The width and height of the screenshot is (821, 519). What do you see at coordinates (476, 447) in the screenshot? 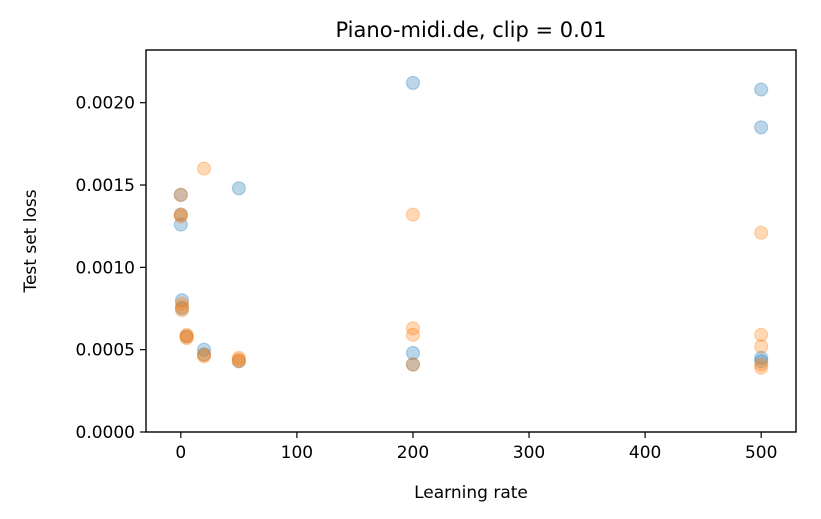
I see `x-axis: 0 100 200 300 400 500` at bounding box center [476, 447].